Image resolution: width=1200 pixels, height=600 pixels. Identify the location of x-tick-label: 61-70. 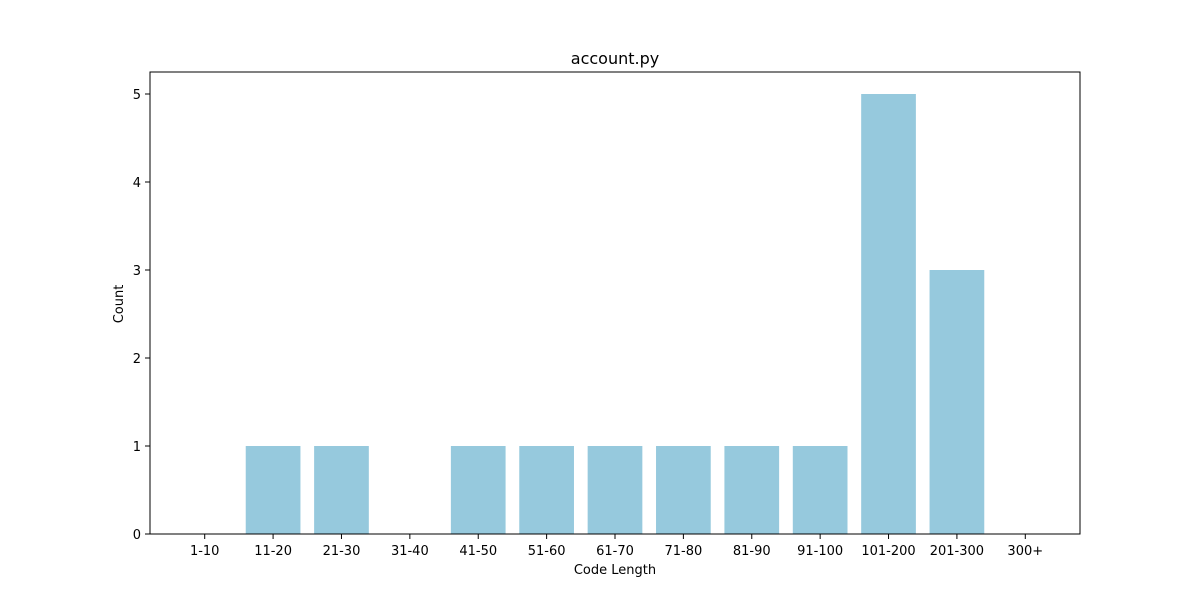
(615, 551).